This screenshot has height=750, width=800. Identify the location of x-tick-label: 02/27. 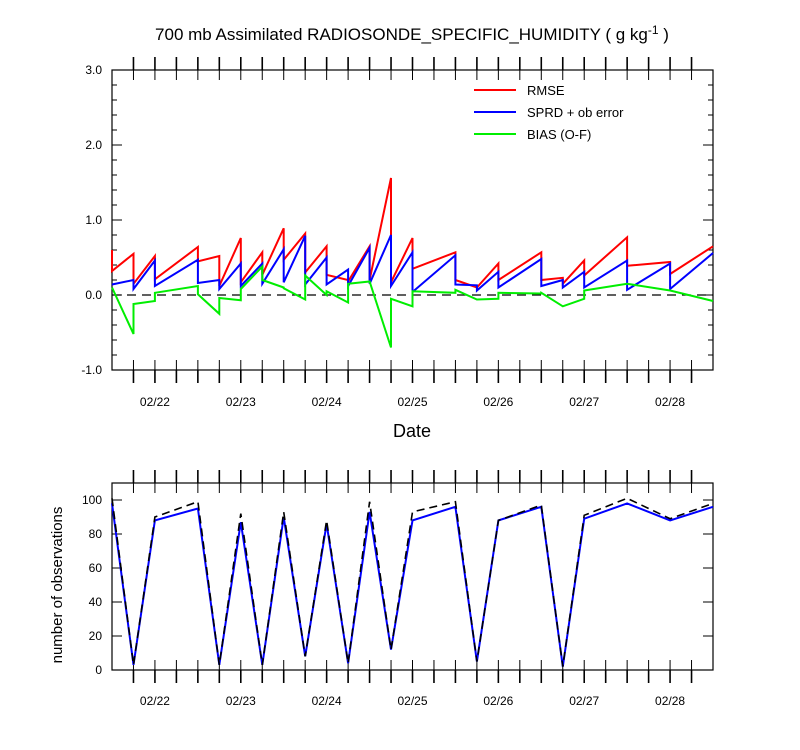
(584, 701).